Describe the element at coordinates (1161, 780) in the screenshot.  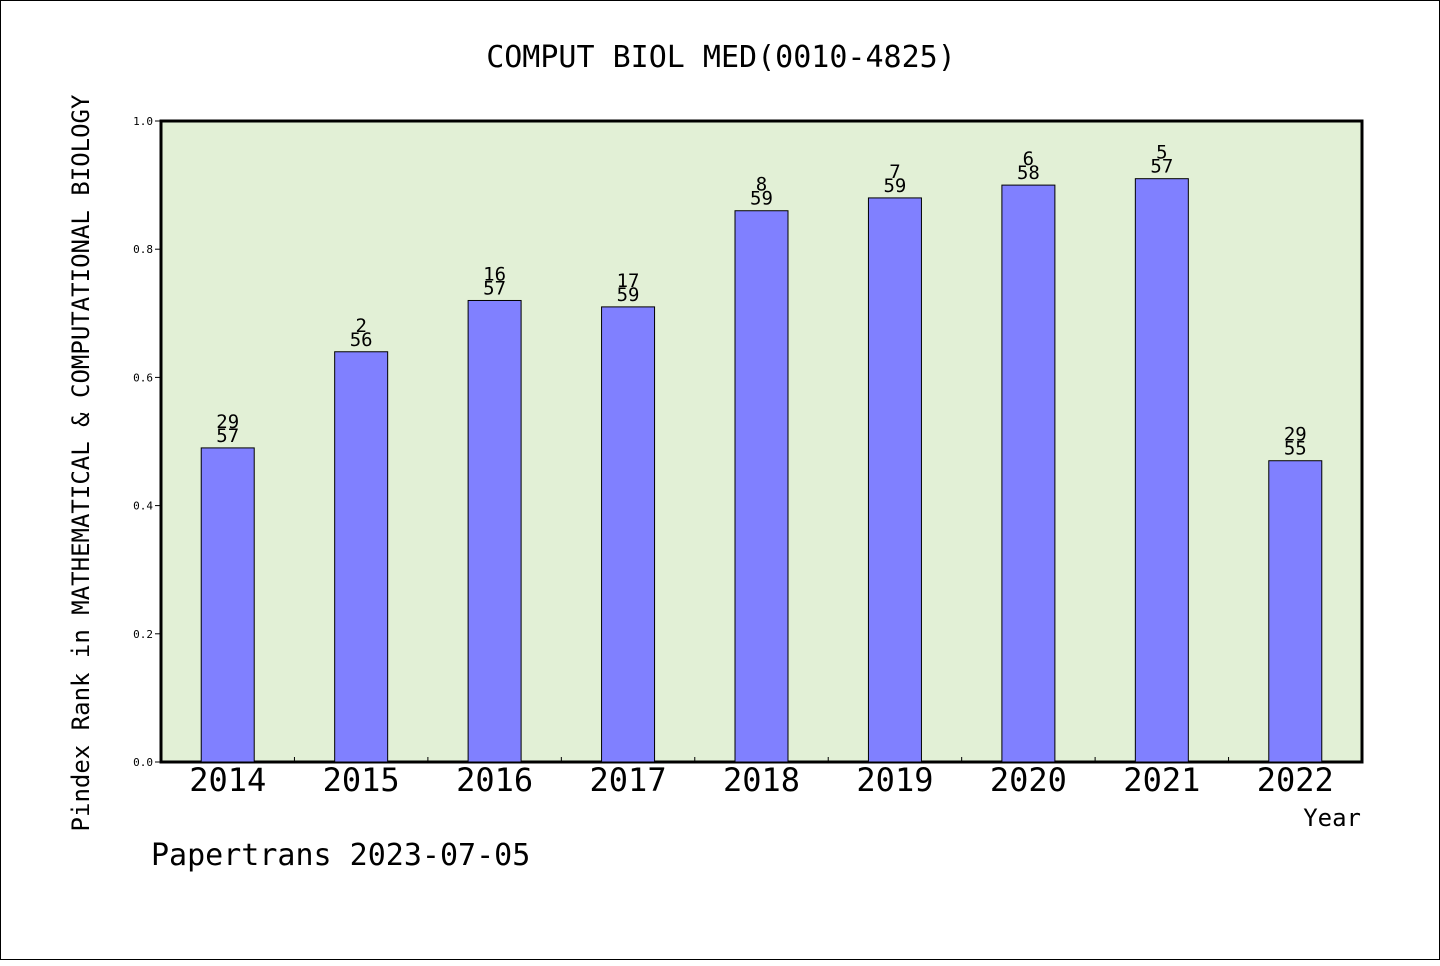
I see `x-tick-label-2021: 2021` at that location.